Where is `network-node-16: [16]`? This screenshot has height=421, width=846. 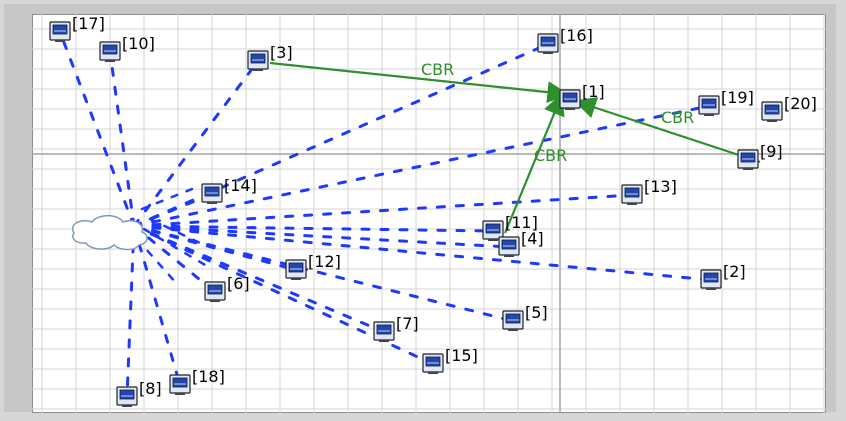 network-node-16: [16] is located at coordinates (565, 40).